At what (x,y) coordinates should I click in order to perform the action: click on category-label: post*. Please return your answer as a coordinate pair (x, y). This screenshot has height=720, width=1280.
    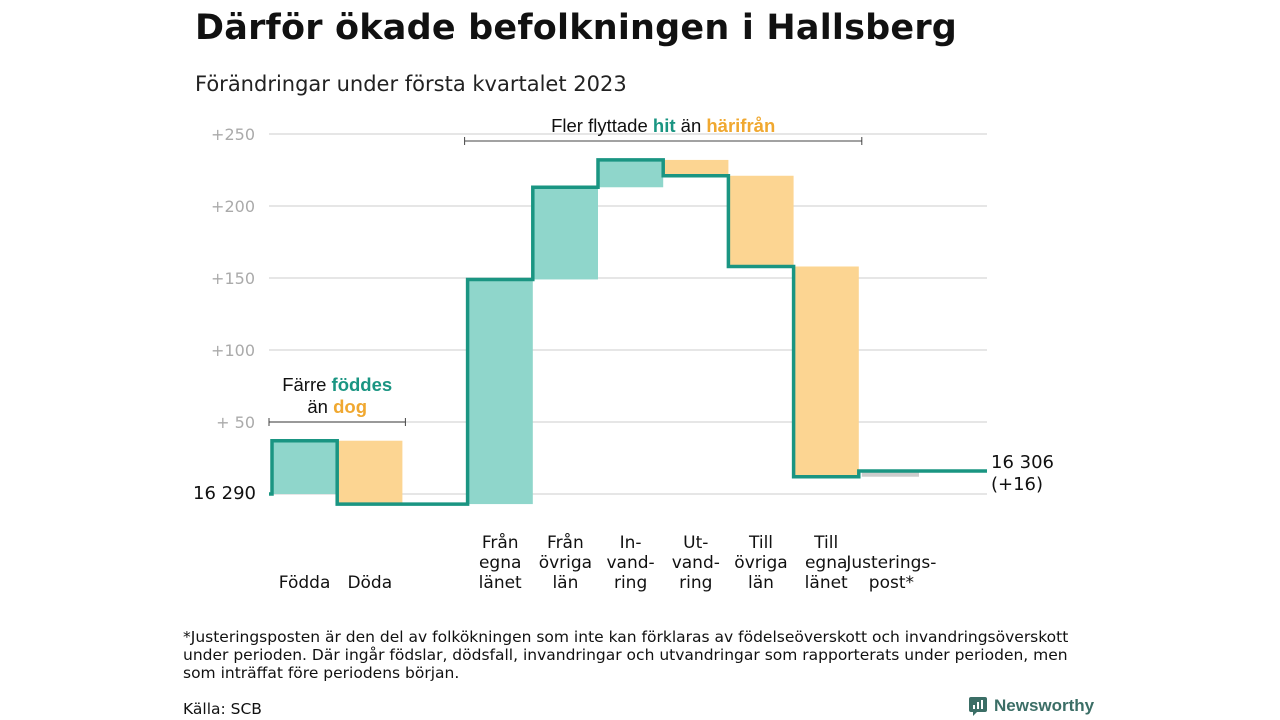
    Looking at the image, I should click on (891, 583).